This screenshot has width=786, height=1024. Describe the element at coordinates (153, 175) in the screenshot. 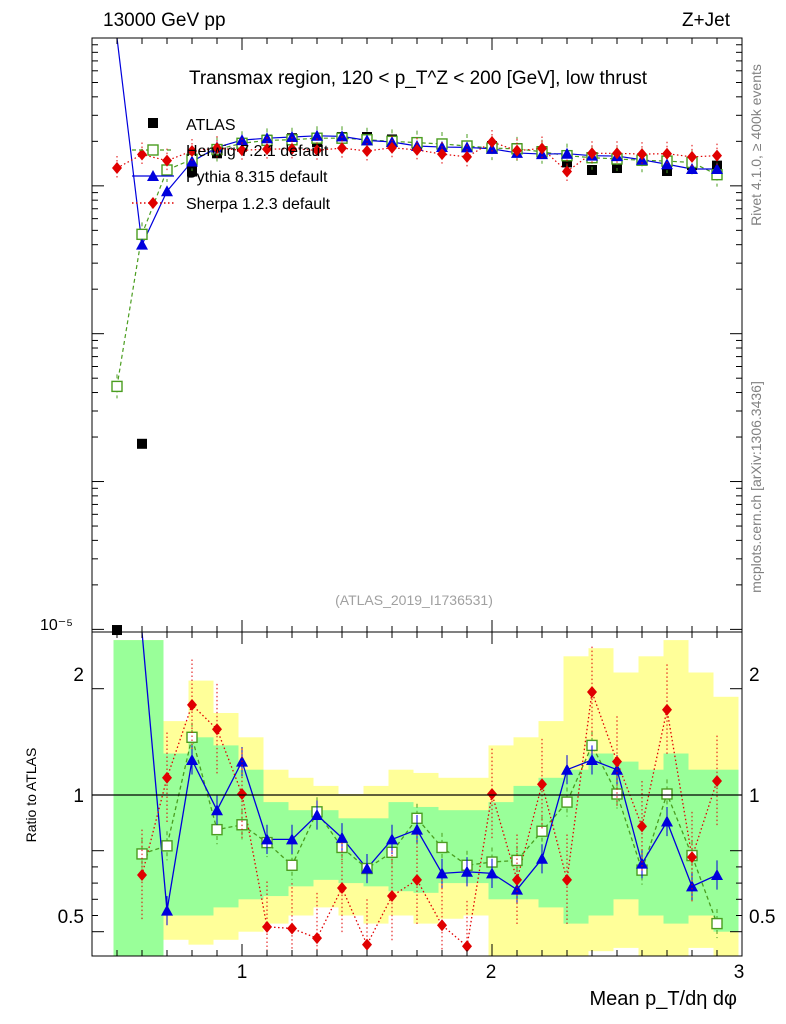

I see `legend-pythia-marker` at that location.